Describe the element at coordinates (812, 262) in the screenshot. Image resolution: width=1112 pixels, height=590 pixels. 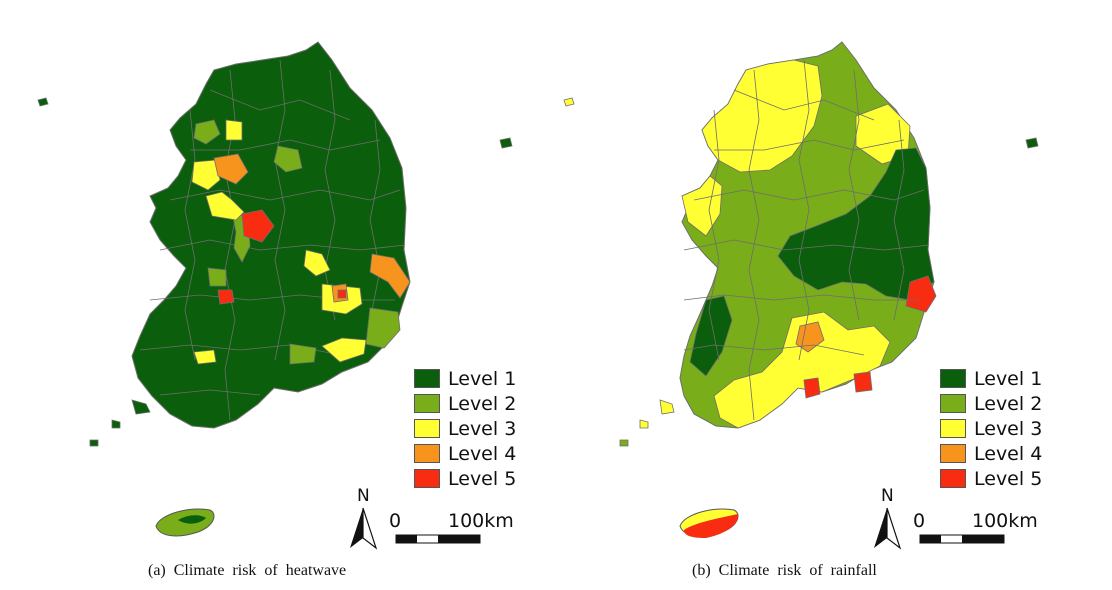
I see `level1-regions` at that location.